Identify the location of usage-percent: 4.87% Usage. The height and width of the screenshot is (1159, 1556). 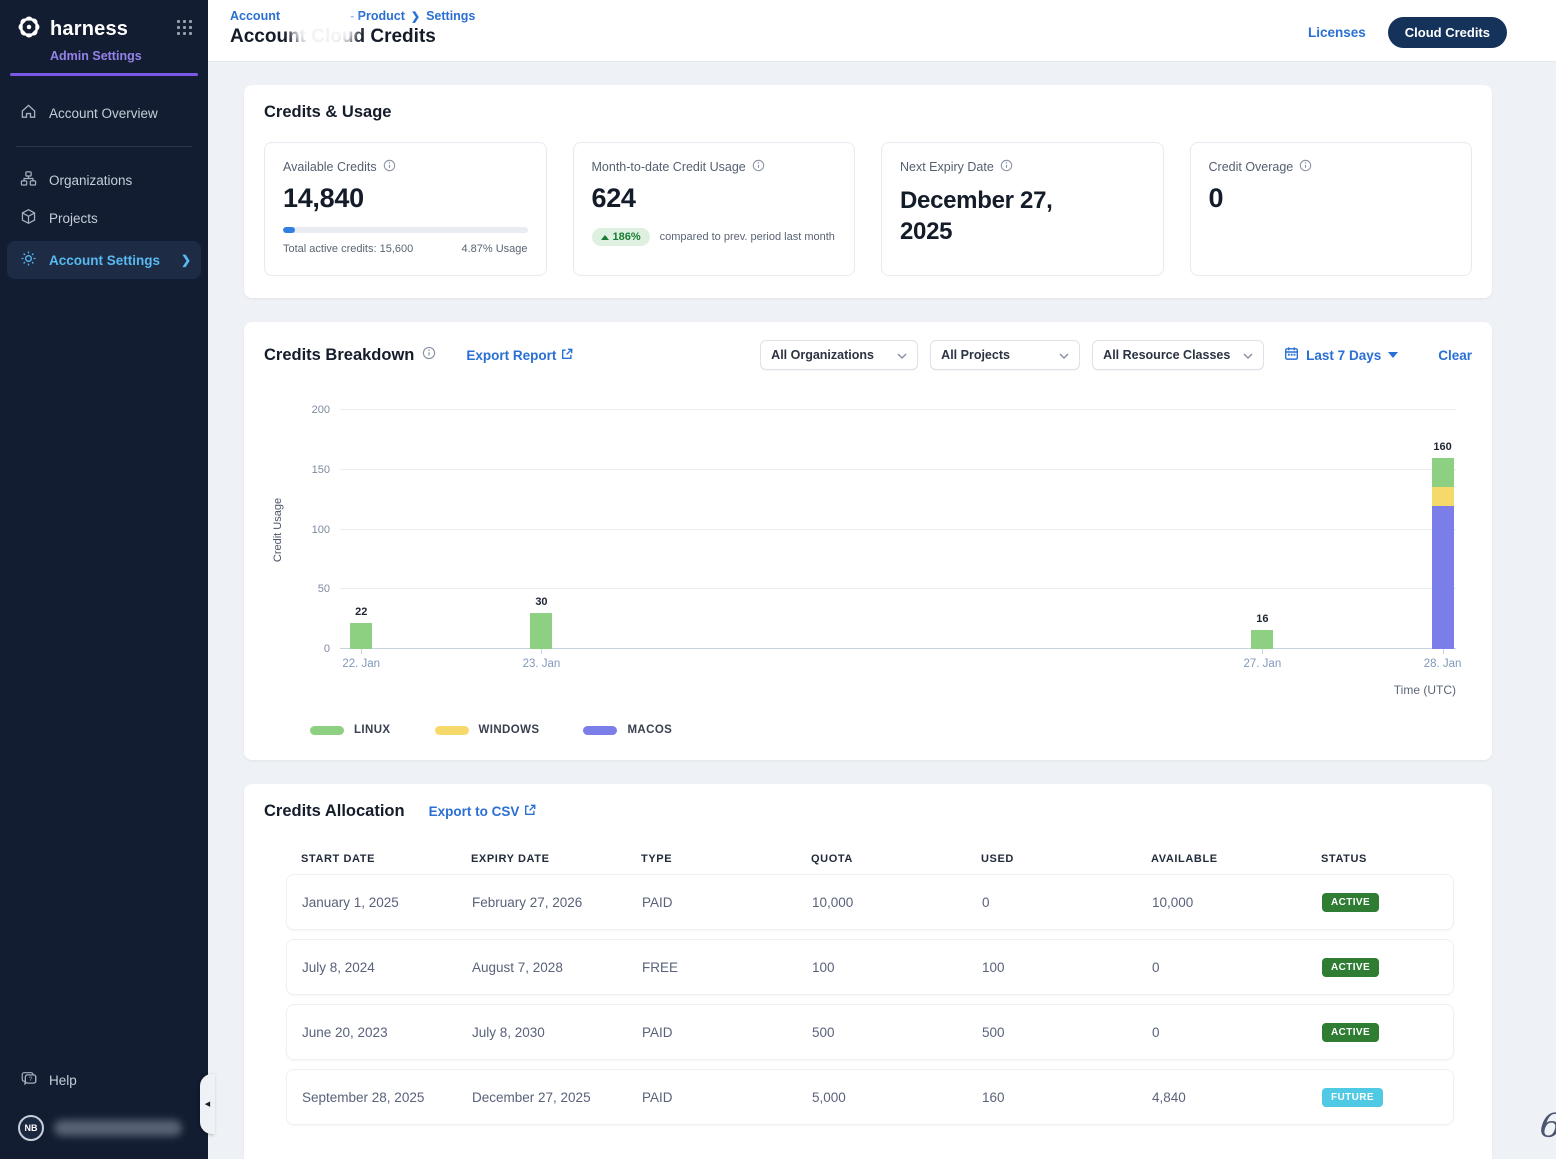
(494, 249).